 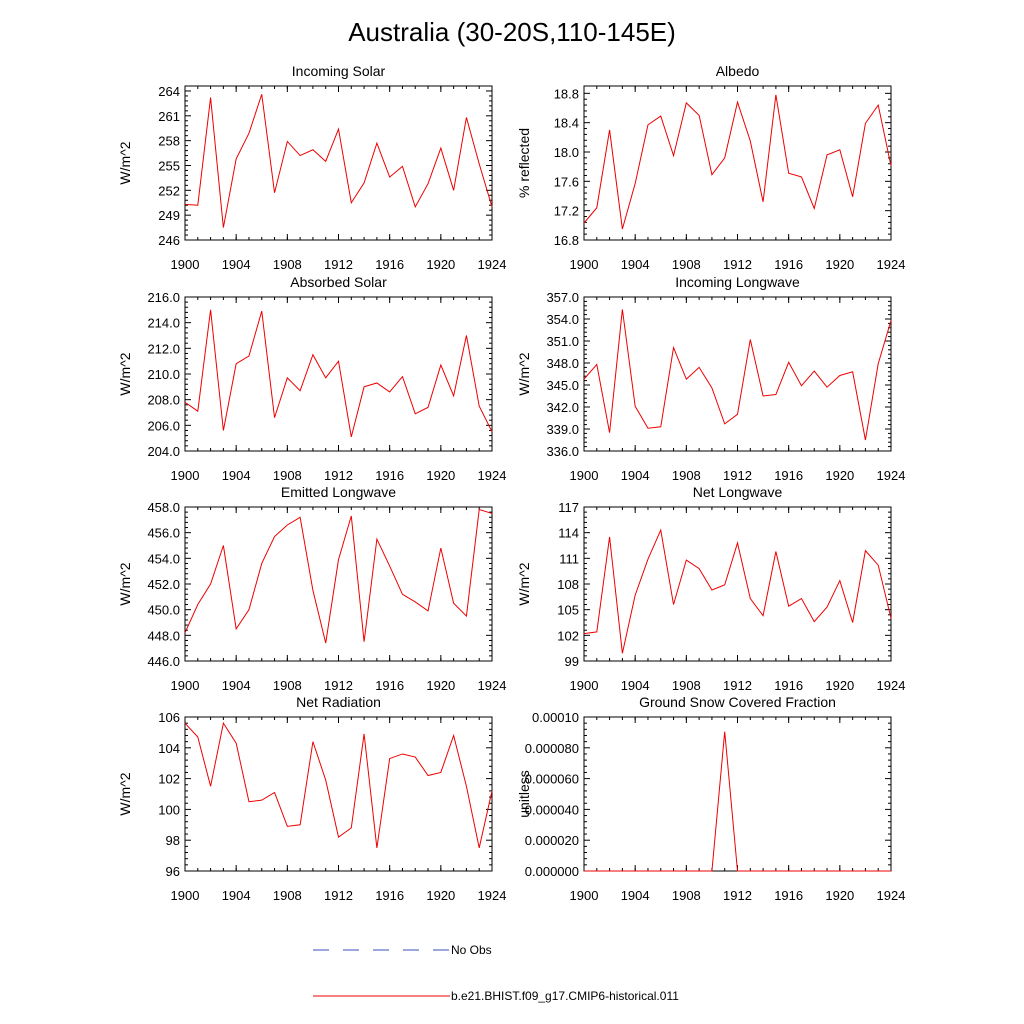 What do you see at coordinates (169, 748) in the screenshot?
I see `y-tick-label: 104` at bounding box center [169, 748].